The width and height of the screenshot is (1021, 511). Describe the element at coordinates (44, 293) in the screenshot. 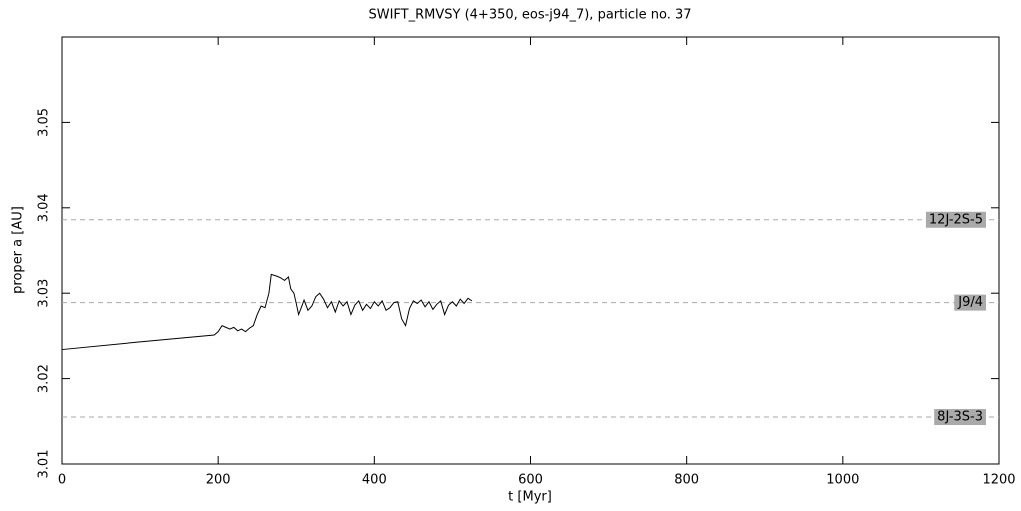

I see `y-tick-label: 3.03` at that location.